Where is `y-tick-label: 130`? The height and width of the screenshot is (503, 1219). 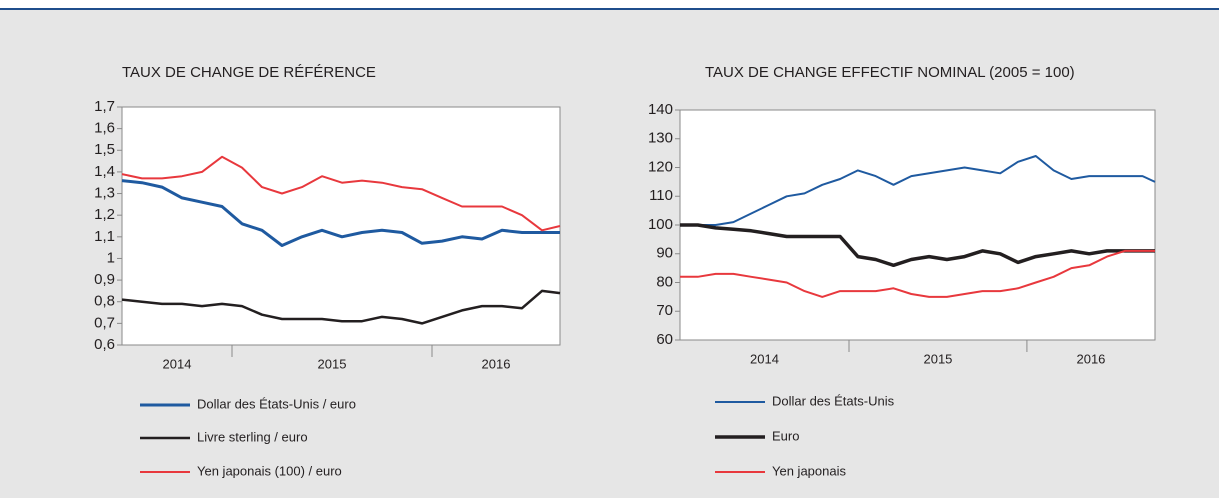 y-tick-label: 130 is located at coordinates (660, 138).